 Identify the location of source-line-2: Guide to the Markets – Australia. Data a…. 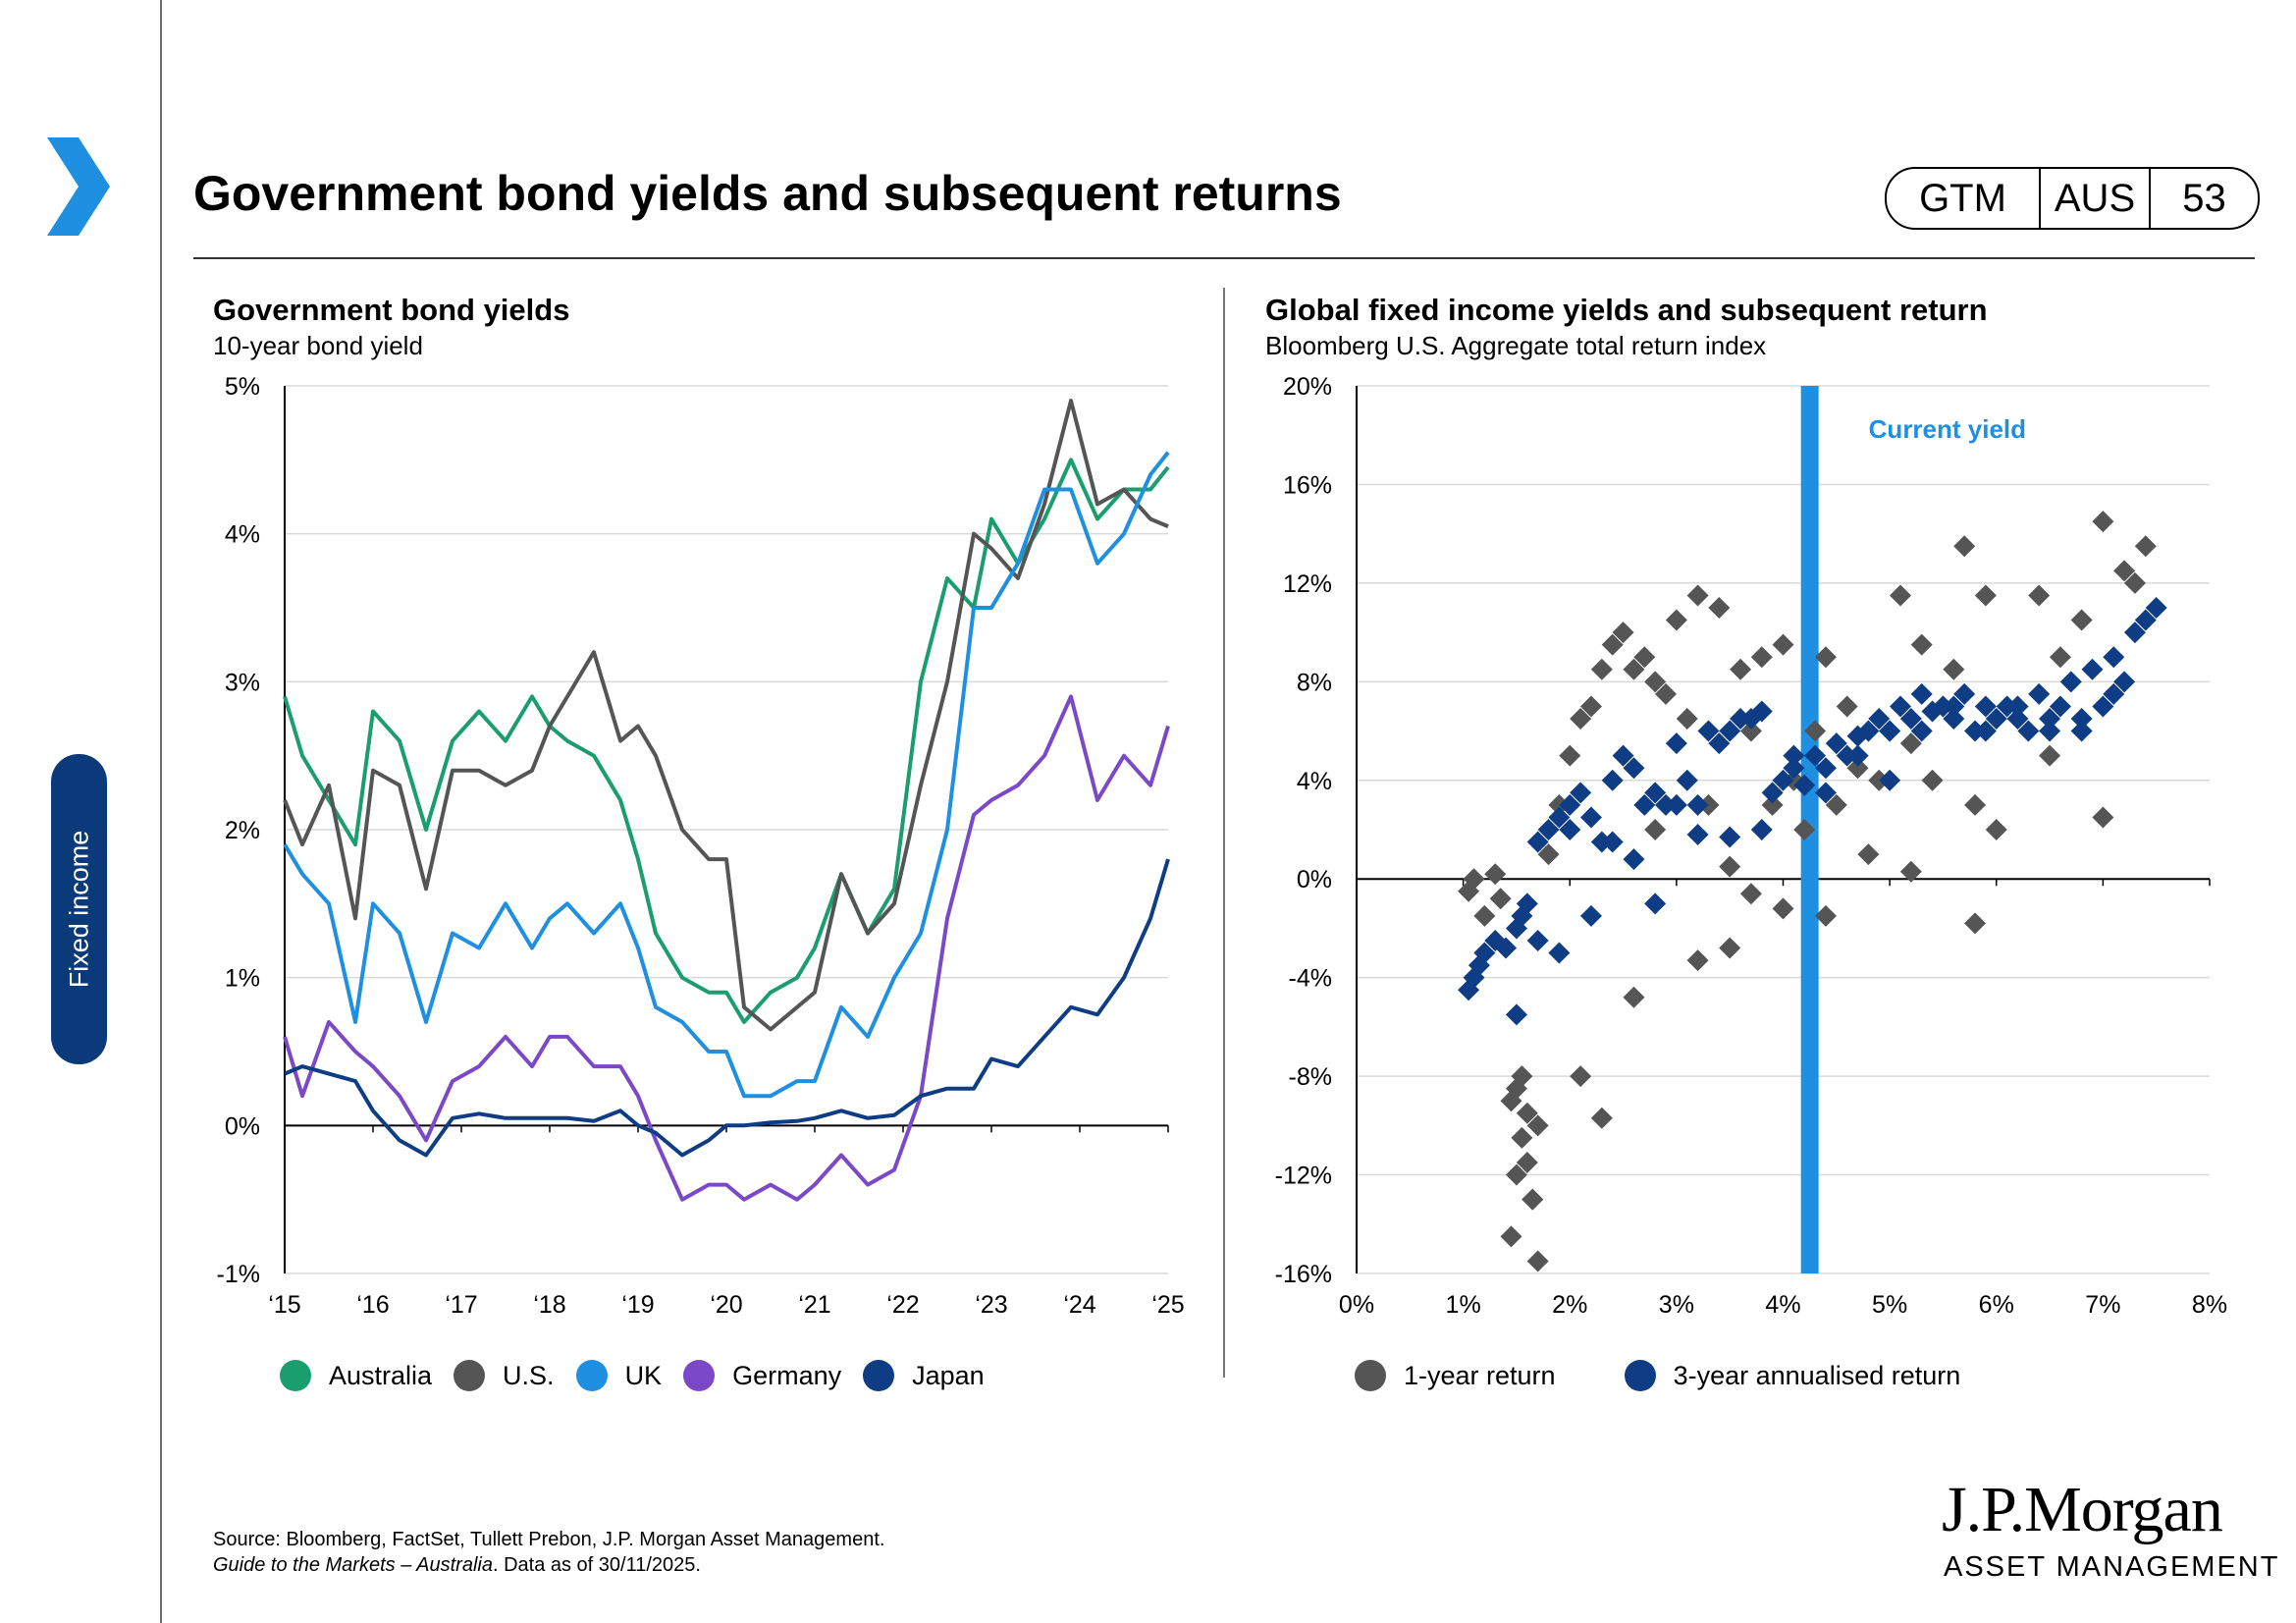
(548, 1565).